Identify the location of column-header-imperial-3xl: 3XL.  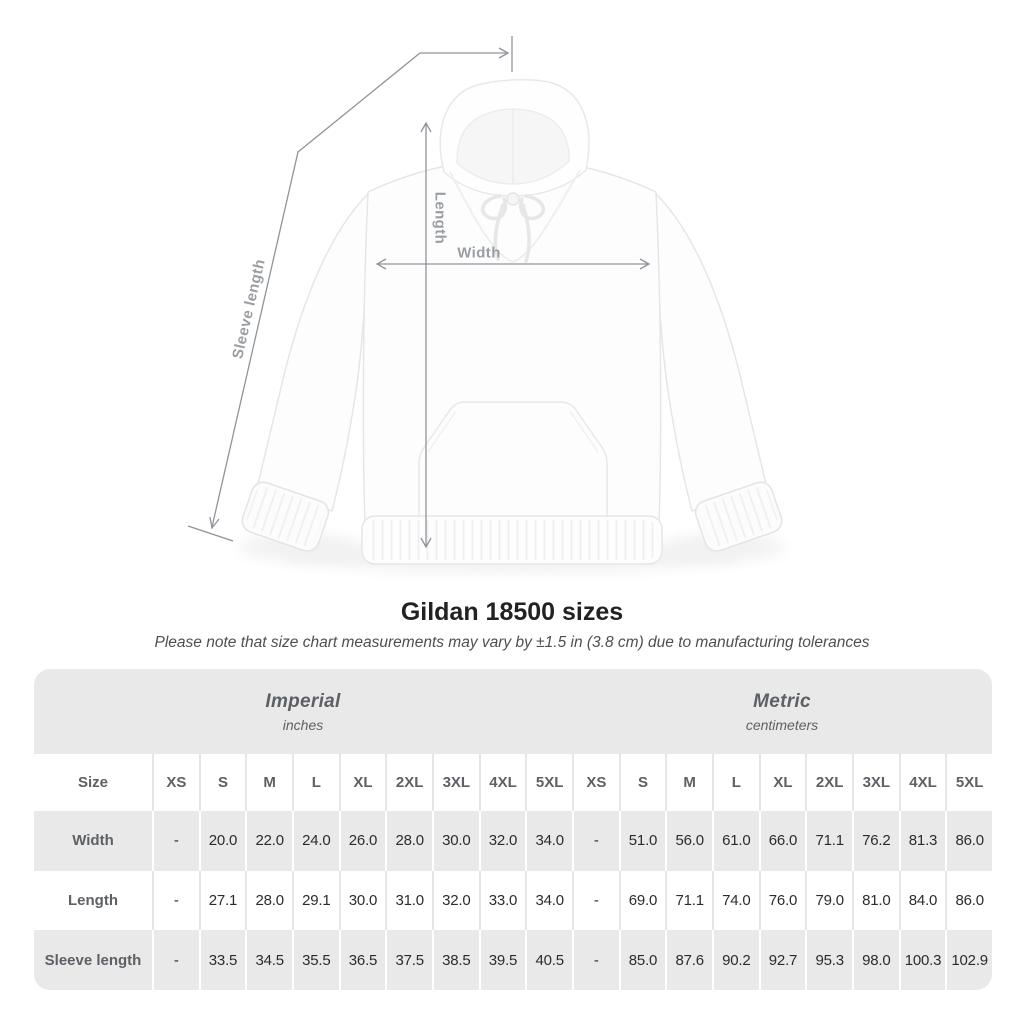
(455, 782).